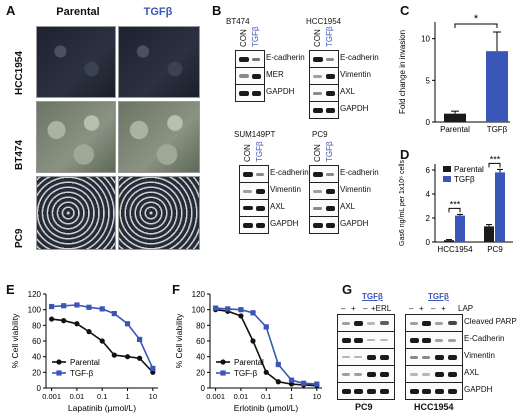 The image size is (520, 417). What do you see at coordinates (324, 93) in the screenshot?
I see `blot-hcc1954-lane3` at bounding box center [324, 93].